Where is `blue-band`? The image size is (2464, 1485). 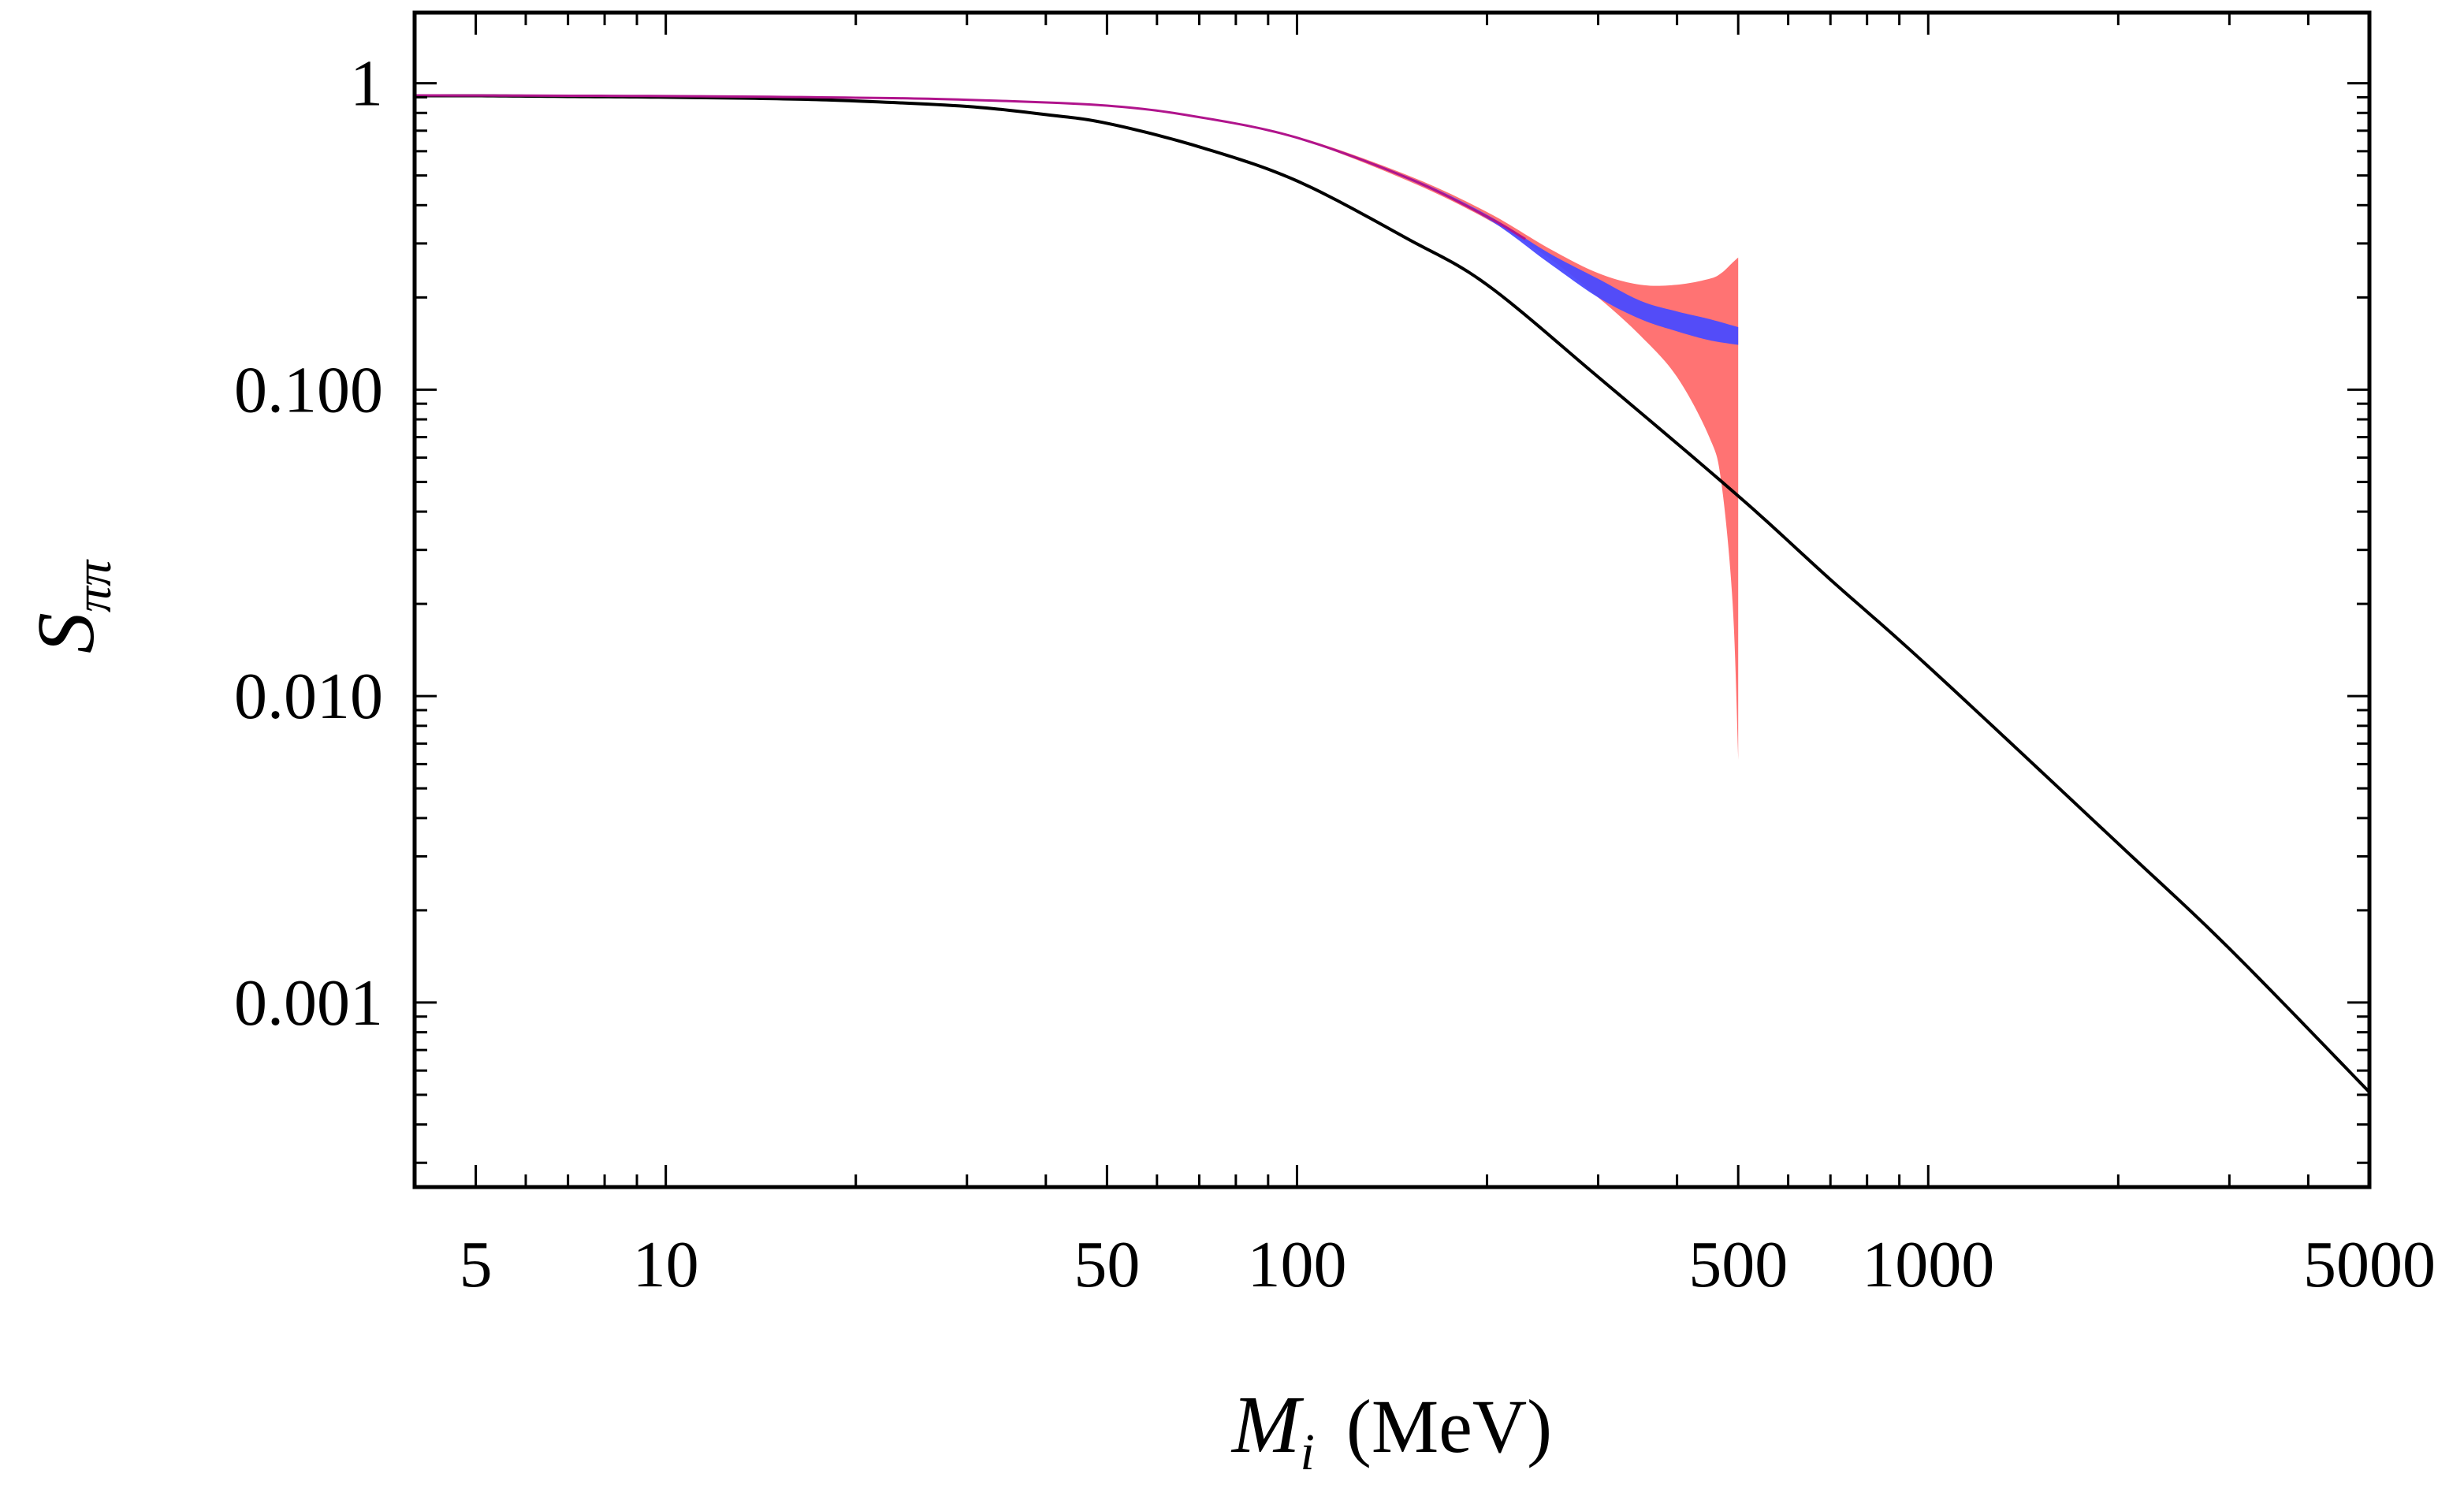
blue-band is located at coordinates (1077, 220).